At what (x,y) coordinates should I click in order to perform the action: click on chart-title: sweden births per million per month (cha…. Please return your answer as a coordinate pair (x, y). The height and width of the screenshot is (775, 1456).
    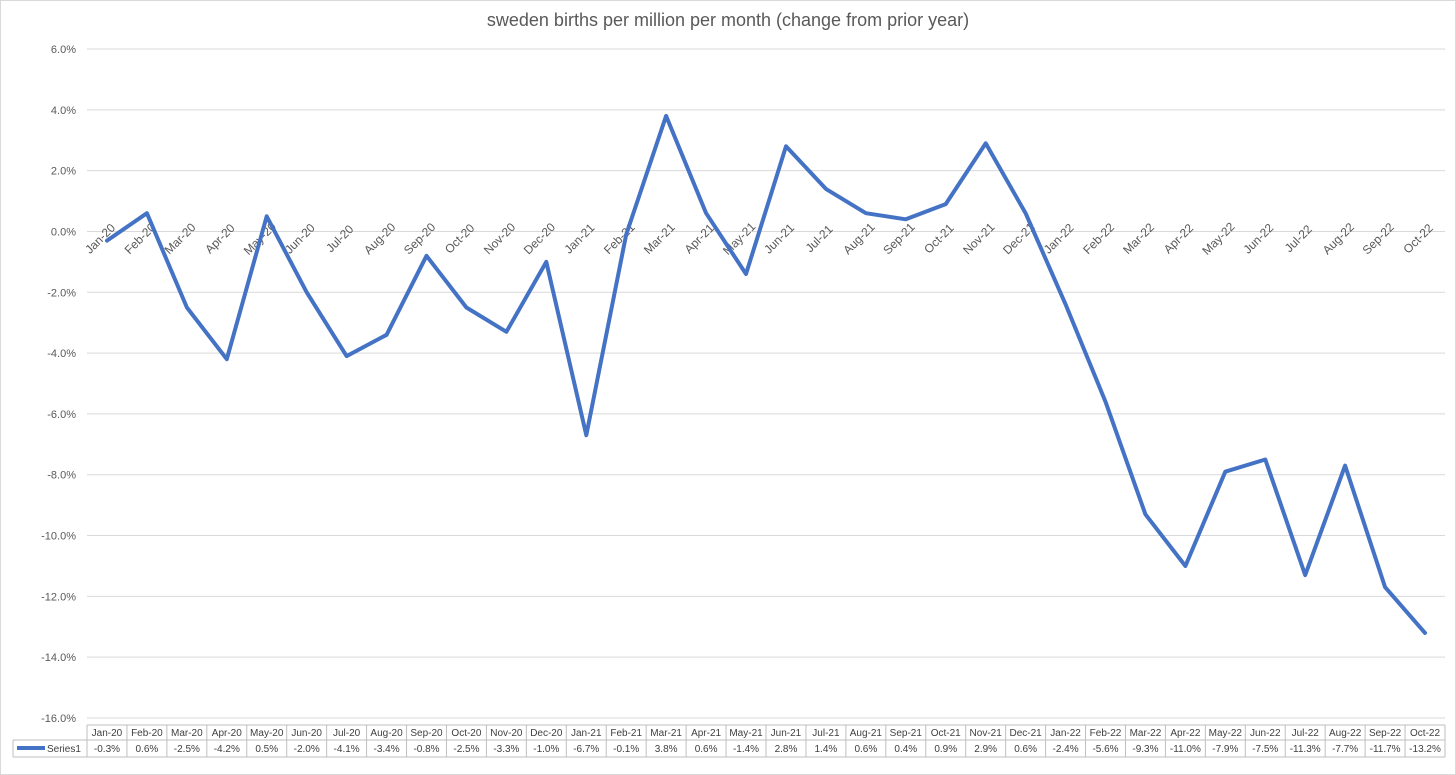
    Looking at the image, I should click on (728, 20).